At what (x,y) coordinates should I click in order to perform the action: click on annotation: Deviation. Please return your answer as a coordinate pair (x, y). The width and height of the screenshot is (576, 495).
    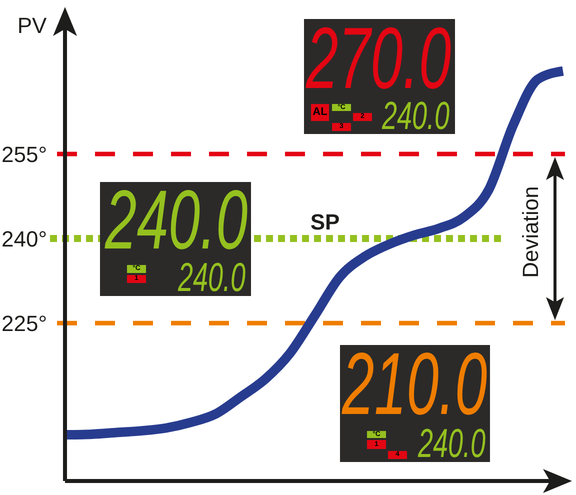
    Looking at the image, I should click on (530, 232).